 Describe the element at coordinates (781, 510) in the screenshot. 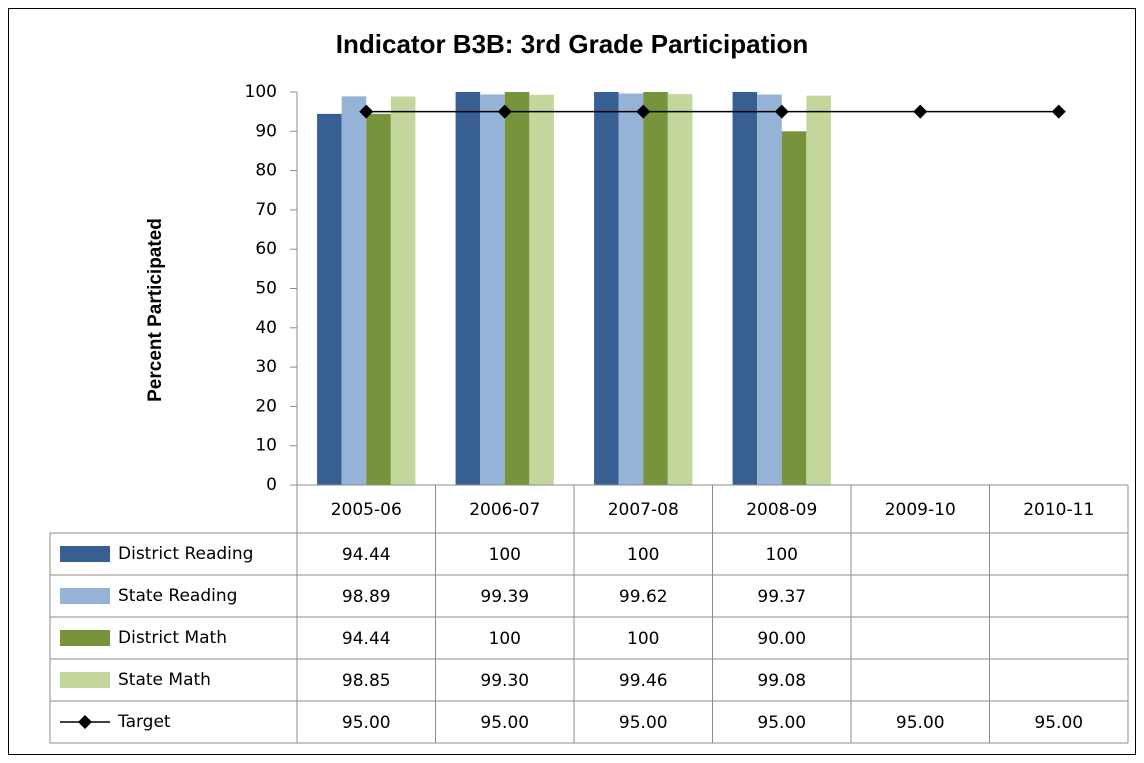

I see `x-tick-label: 2008-09` at that location.